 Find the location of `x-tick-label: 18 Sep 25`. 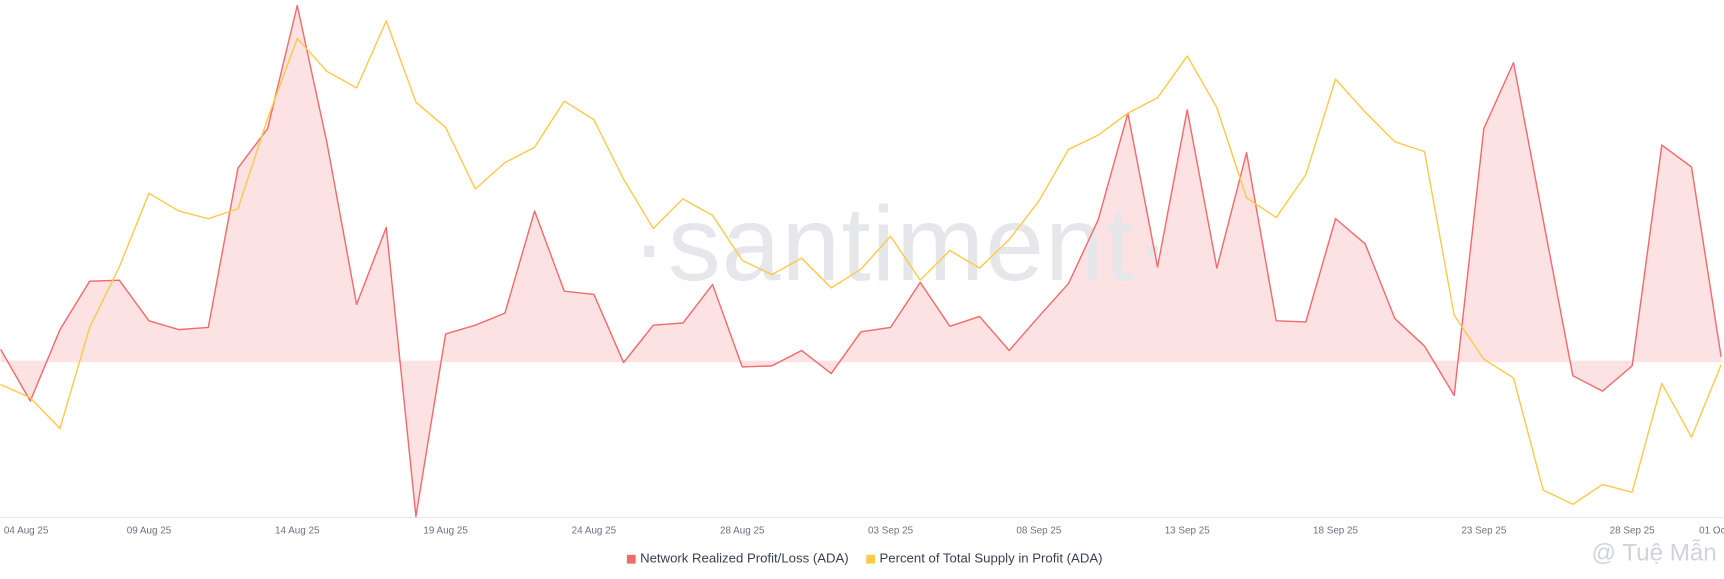

x-tick-label: 18 Sep 25 is located at coordinates (1336, 530).